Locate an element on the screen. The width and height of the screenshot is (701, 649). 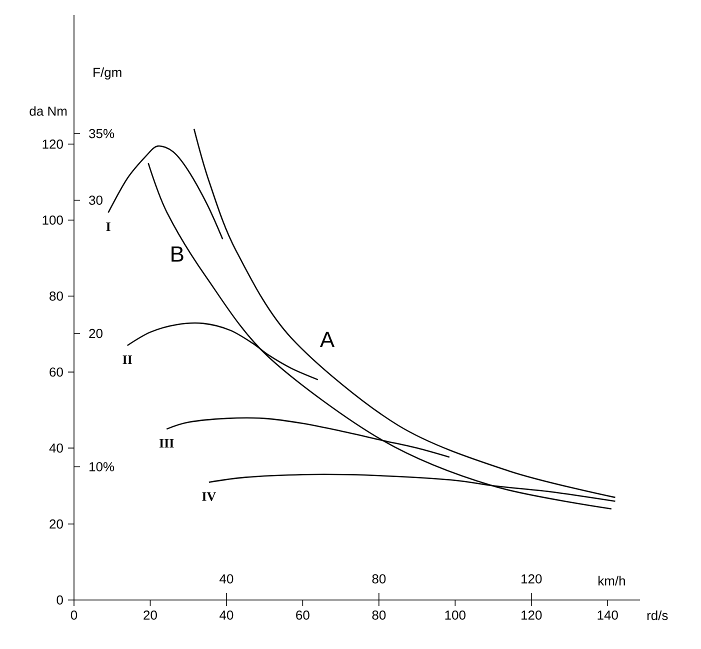
y2-tick-label: 20 is located at coordinates (95, 333).